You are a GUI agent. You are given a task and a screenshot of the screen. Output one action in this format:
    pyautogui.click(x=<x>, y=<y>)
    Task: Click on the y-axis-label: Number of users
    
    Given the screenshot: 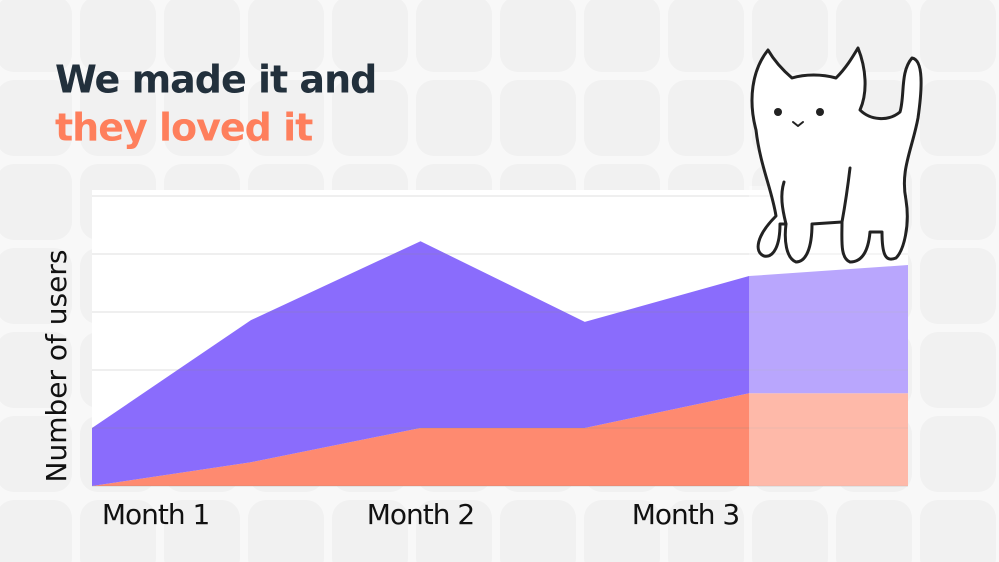 What is the action you would take?
    pyautogui.click(x=56, y=366)
    